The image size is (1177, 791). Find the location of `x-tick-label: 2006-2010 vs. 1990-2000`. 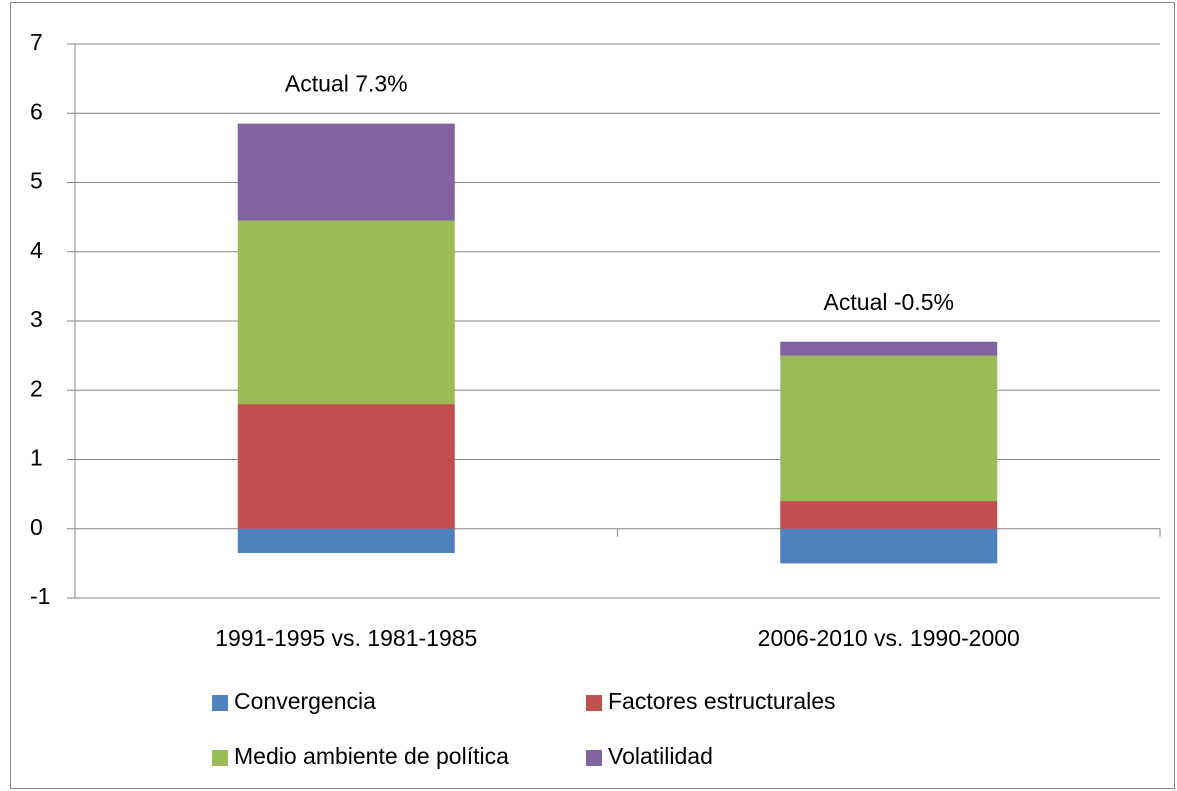

x-tick-label: 2006-2010 vs. 1990-2000 is located at coordinates (889, 638).